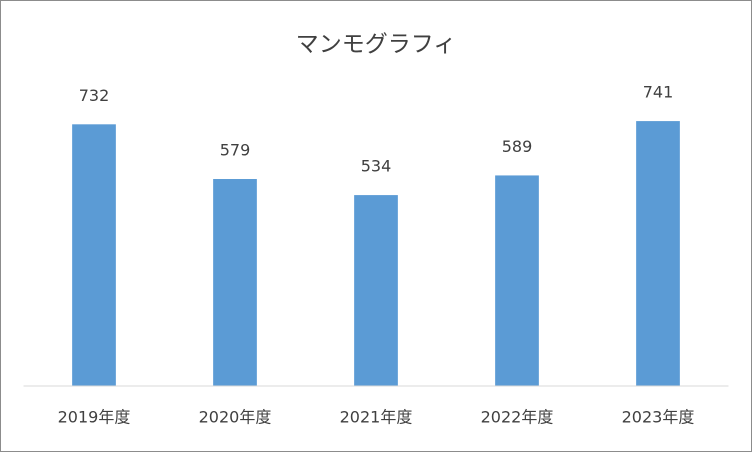 The width and height of the screenshot is (752, 452). I want to click on data-label: 741, so click(658, 92).